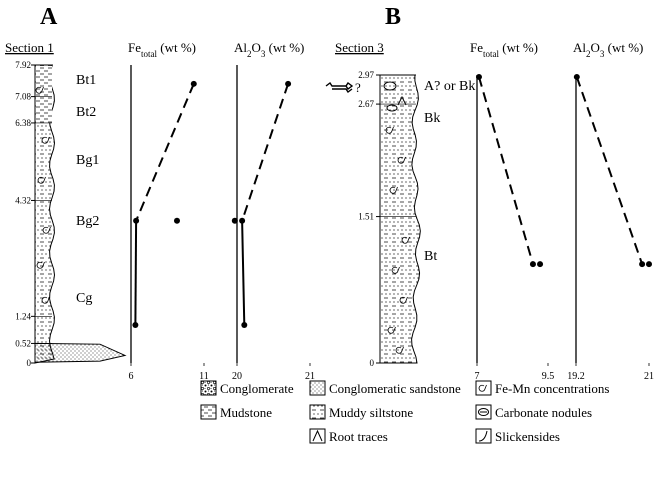 Image resolution: width=671 pixels, height=488 pixels. Describe the element at coordinates (595, 47) in the screenshot. I see `x-axis-title-part: O` at that location.